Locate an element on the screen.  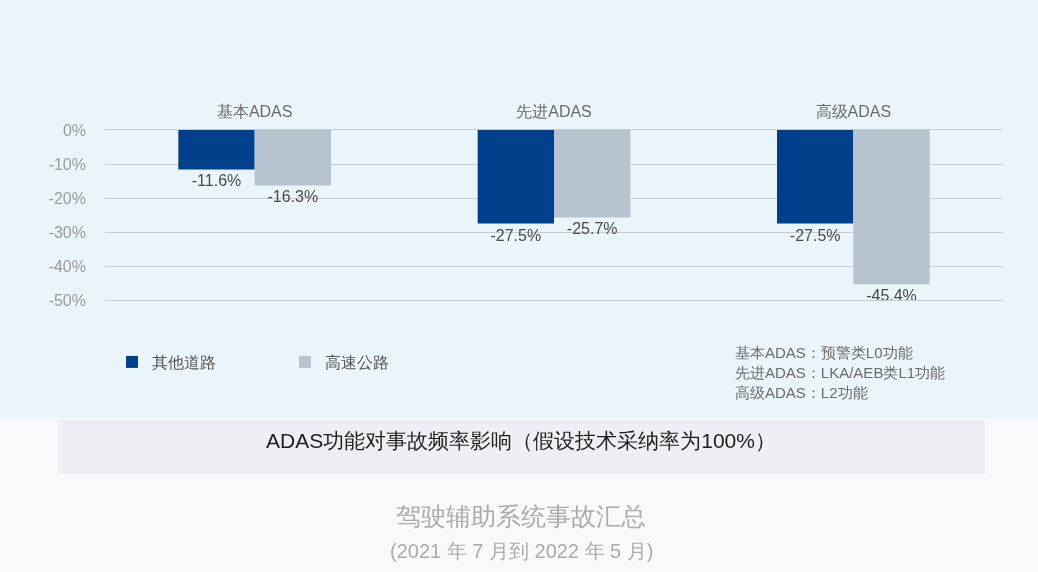
y-tick-label: -20% is located at coordinates (67, 198).